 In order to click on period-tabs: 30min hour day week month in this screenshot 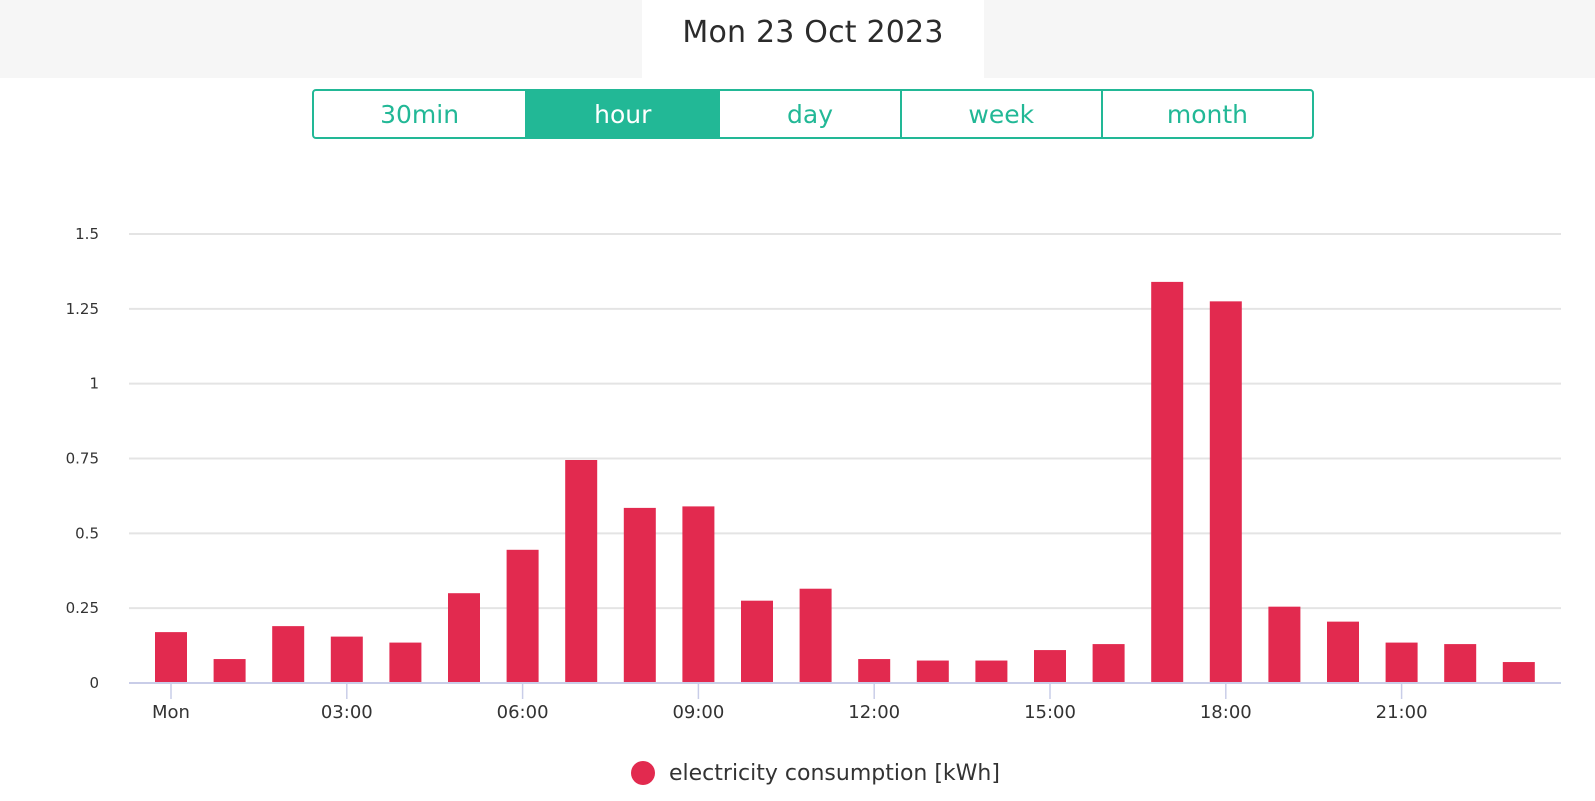, I will do `click(813, 114)`.